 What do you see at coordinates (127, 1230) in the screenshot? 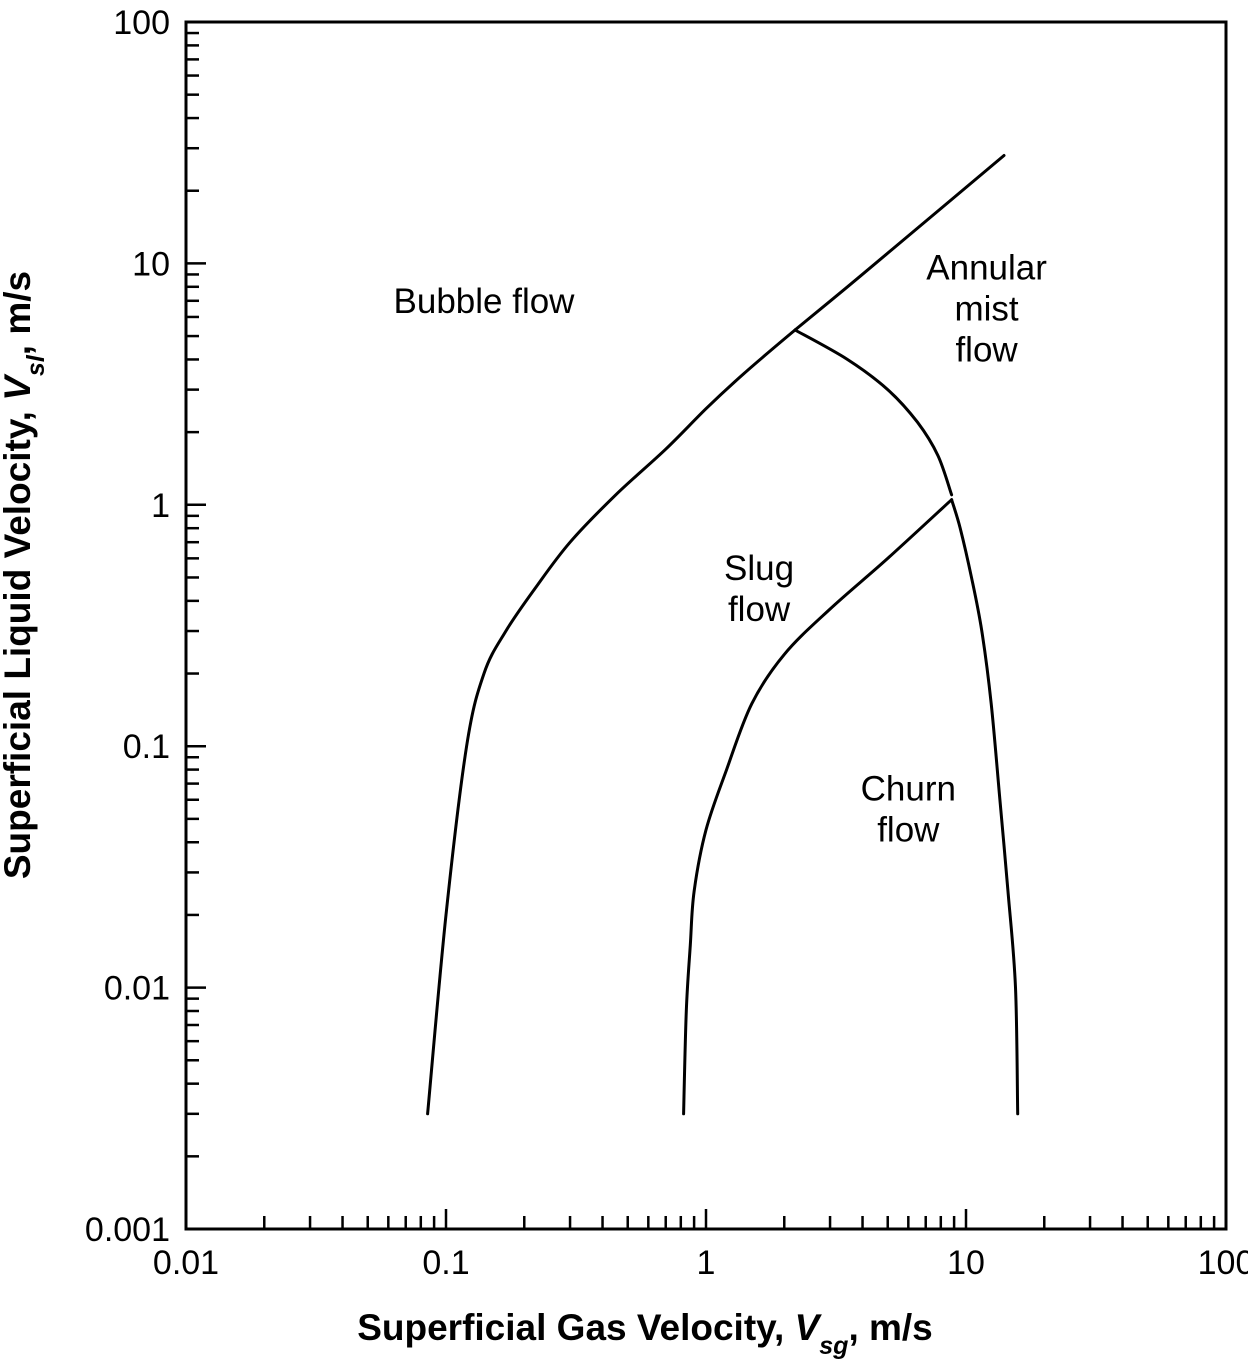
I see `y-tick-label: 0.001` at bounding box center [127, 1230].